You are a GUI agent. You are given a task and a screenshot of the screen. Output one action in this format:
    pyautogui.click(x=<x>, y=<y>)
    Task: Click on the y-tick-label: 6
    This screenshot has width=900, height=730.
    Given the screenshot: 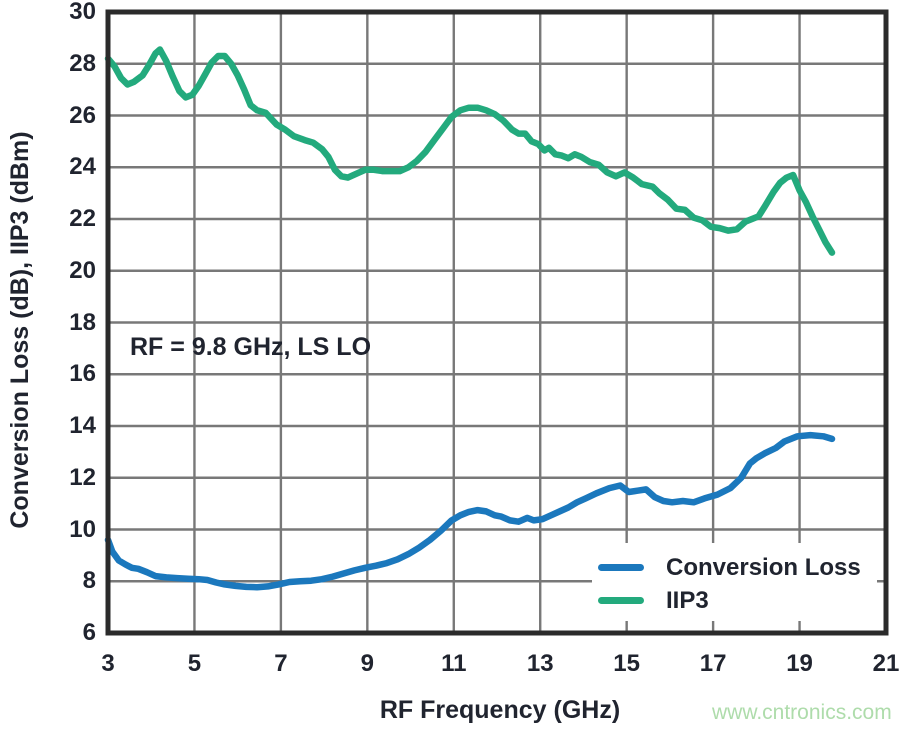 What is the action you would take?
    pyautogui.click(x=89, y=632)
    